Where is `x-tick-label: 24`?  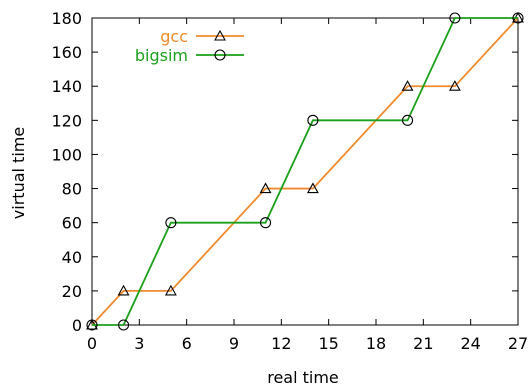 x-tick-label: 24 is located at coordinates (470, 343).